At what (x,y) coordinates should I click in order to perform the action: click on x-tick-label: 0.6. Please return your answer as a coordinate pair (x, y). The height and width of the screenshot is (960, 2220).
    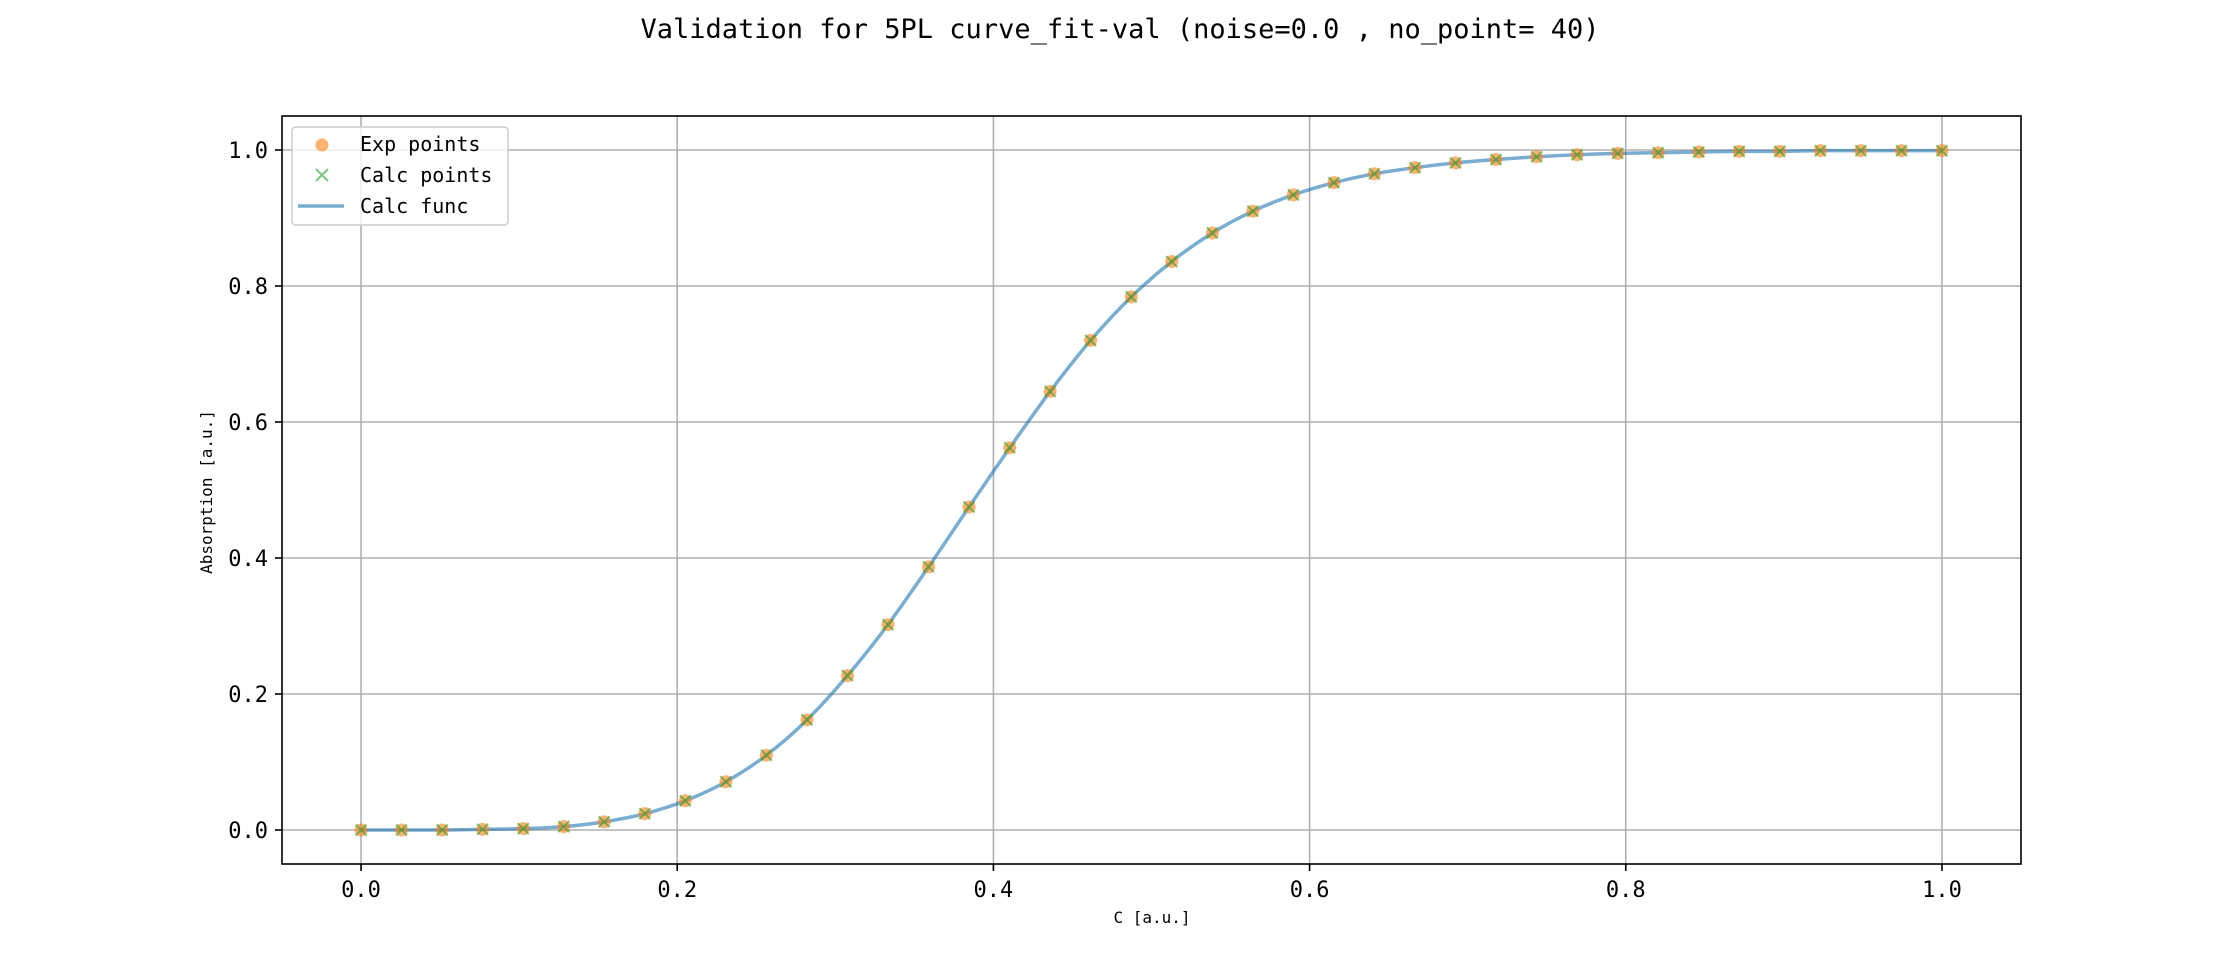
    Looking at the image, I should click on (1310, 890).